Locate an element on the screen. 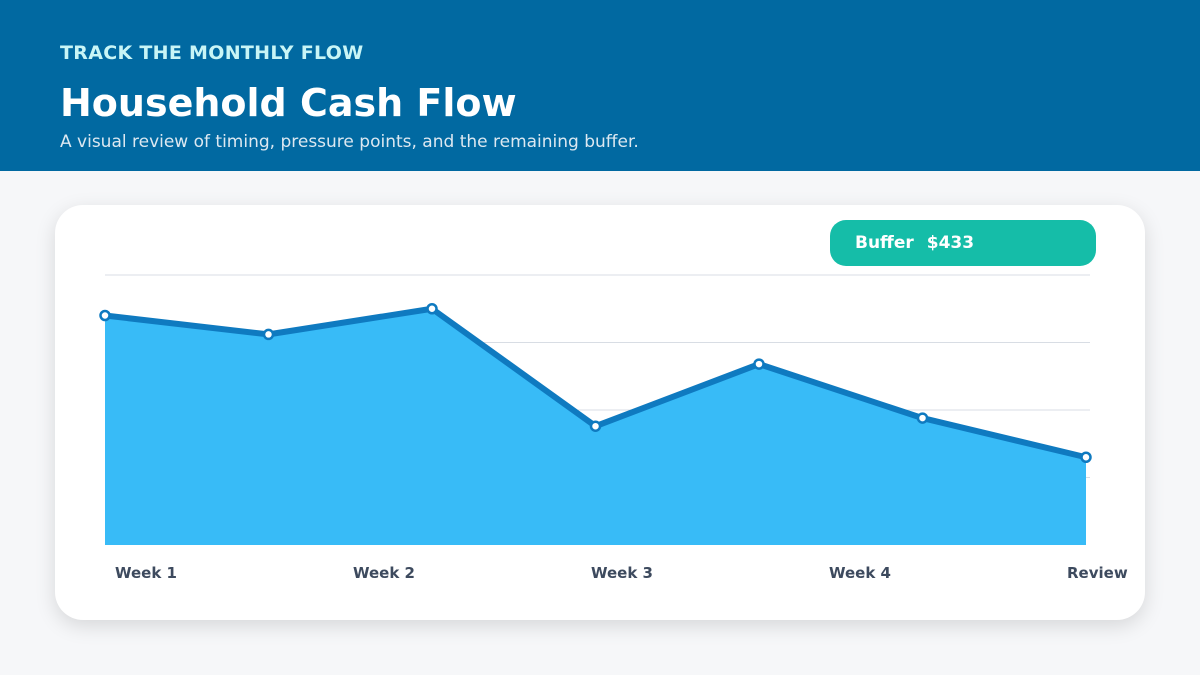 Image resolution: width=1200 pixels, height=675 pixels. eyebrow-text: TRACK THE MONTHLY FLOW is located at coordinates (212, 53).